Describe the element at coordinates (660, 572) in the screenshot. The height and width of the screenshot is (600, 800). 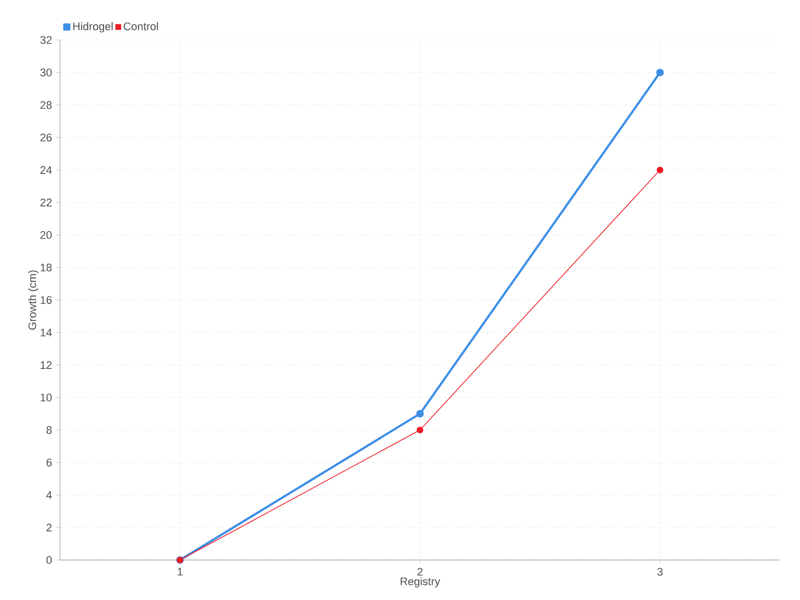
I see `x-tick-label: 3` at that location.